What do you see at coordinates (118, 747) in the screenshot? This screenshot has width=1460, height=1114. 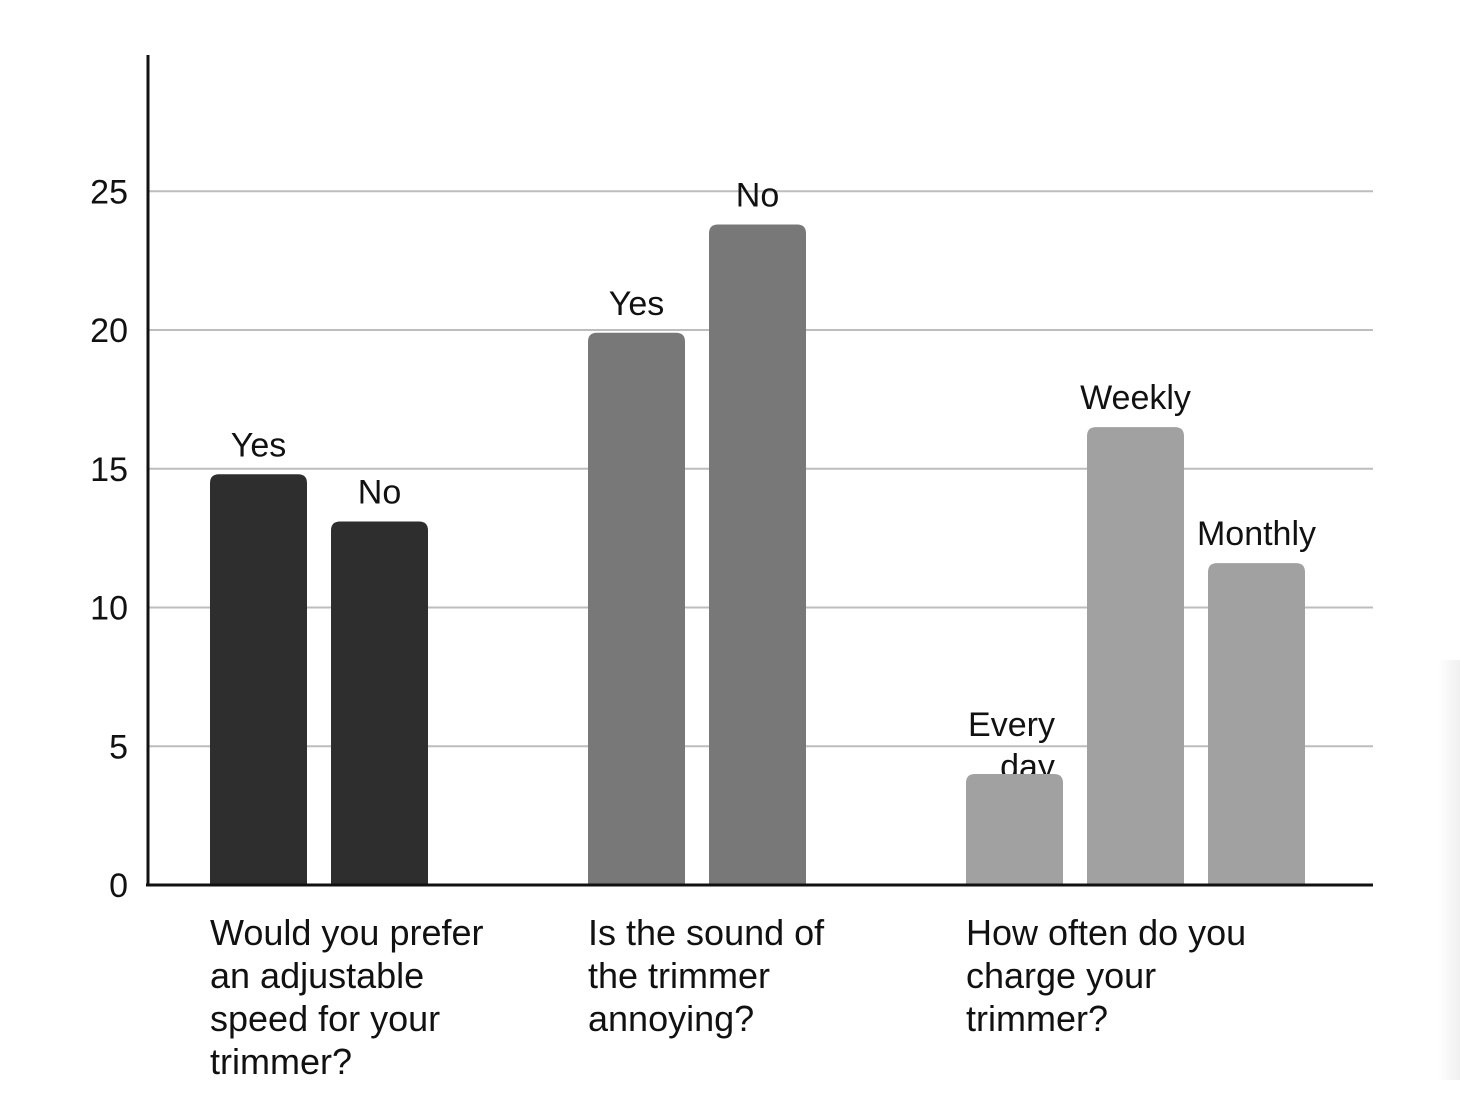 I see `y-tick-label: 5` at bounding box center [118, 747].